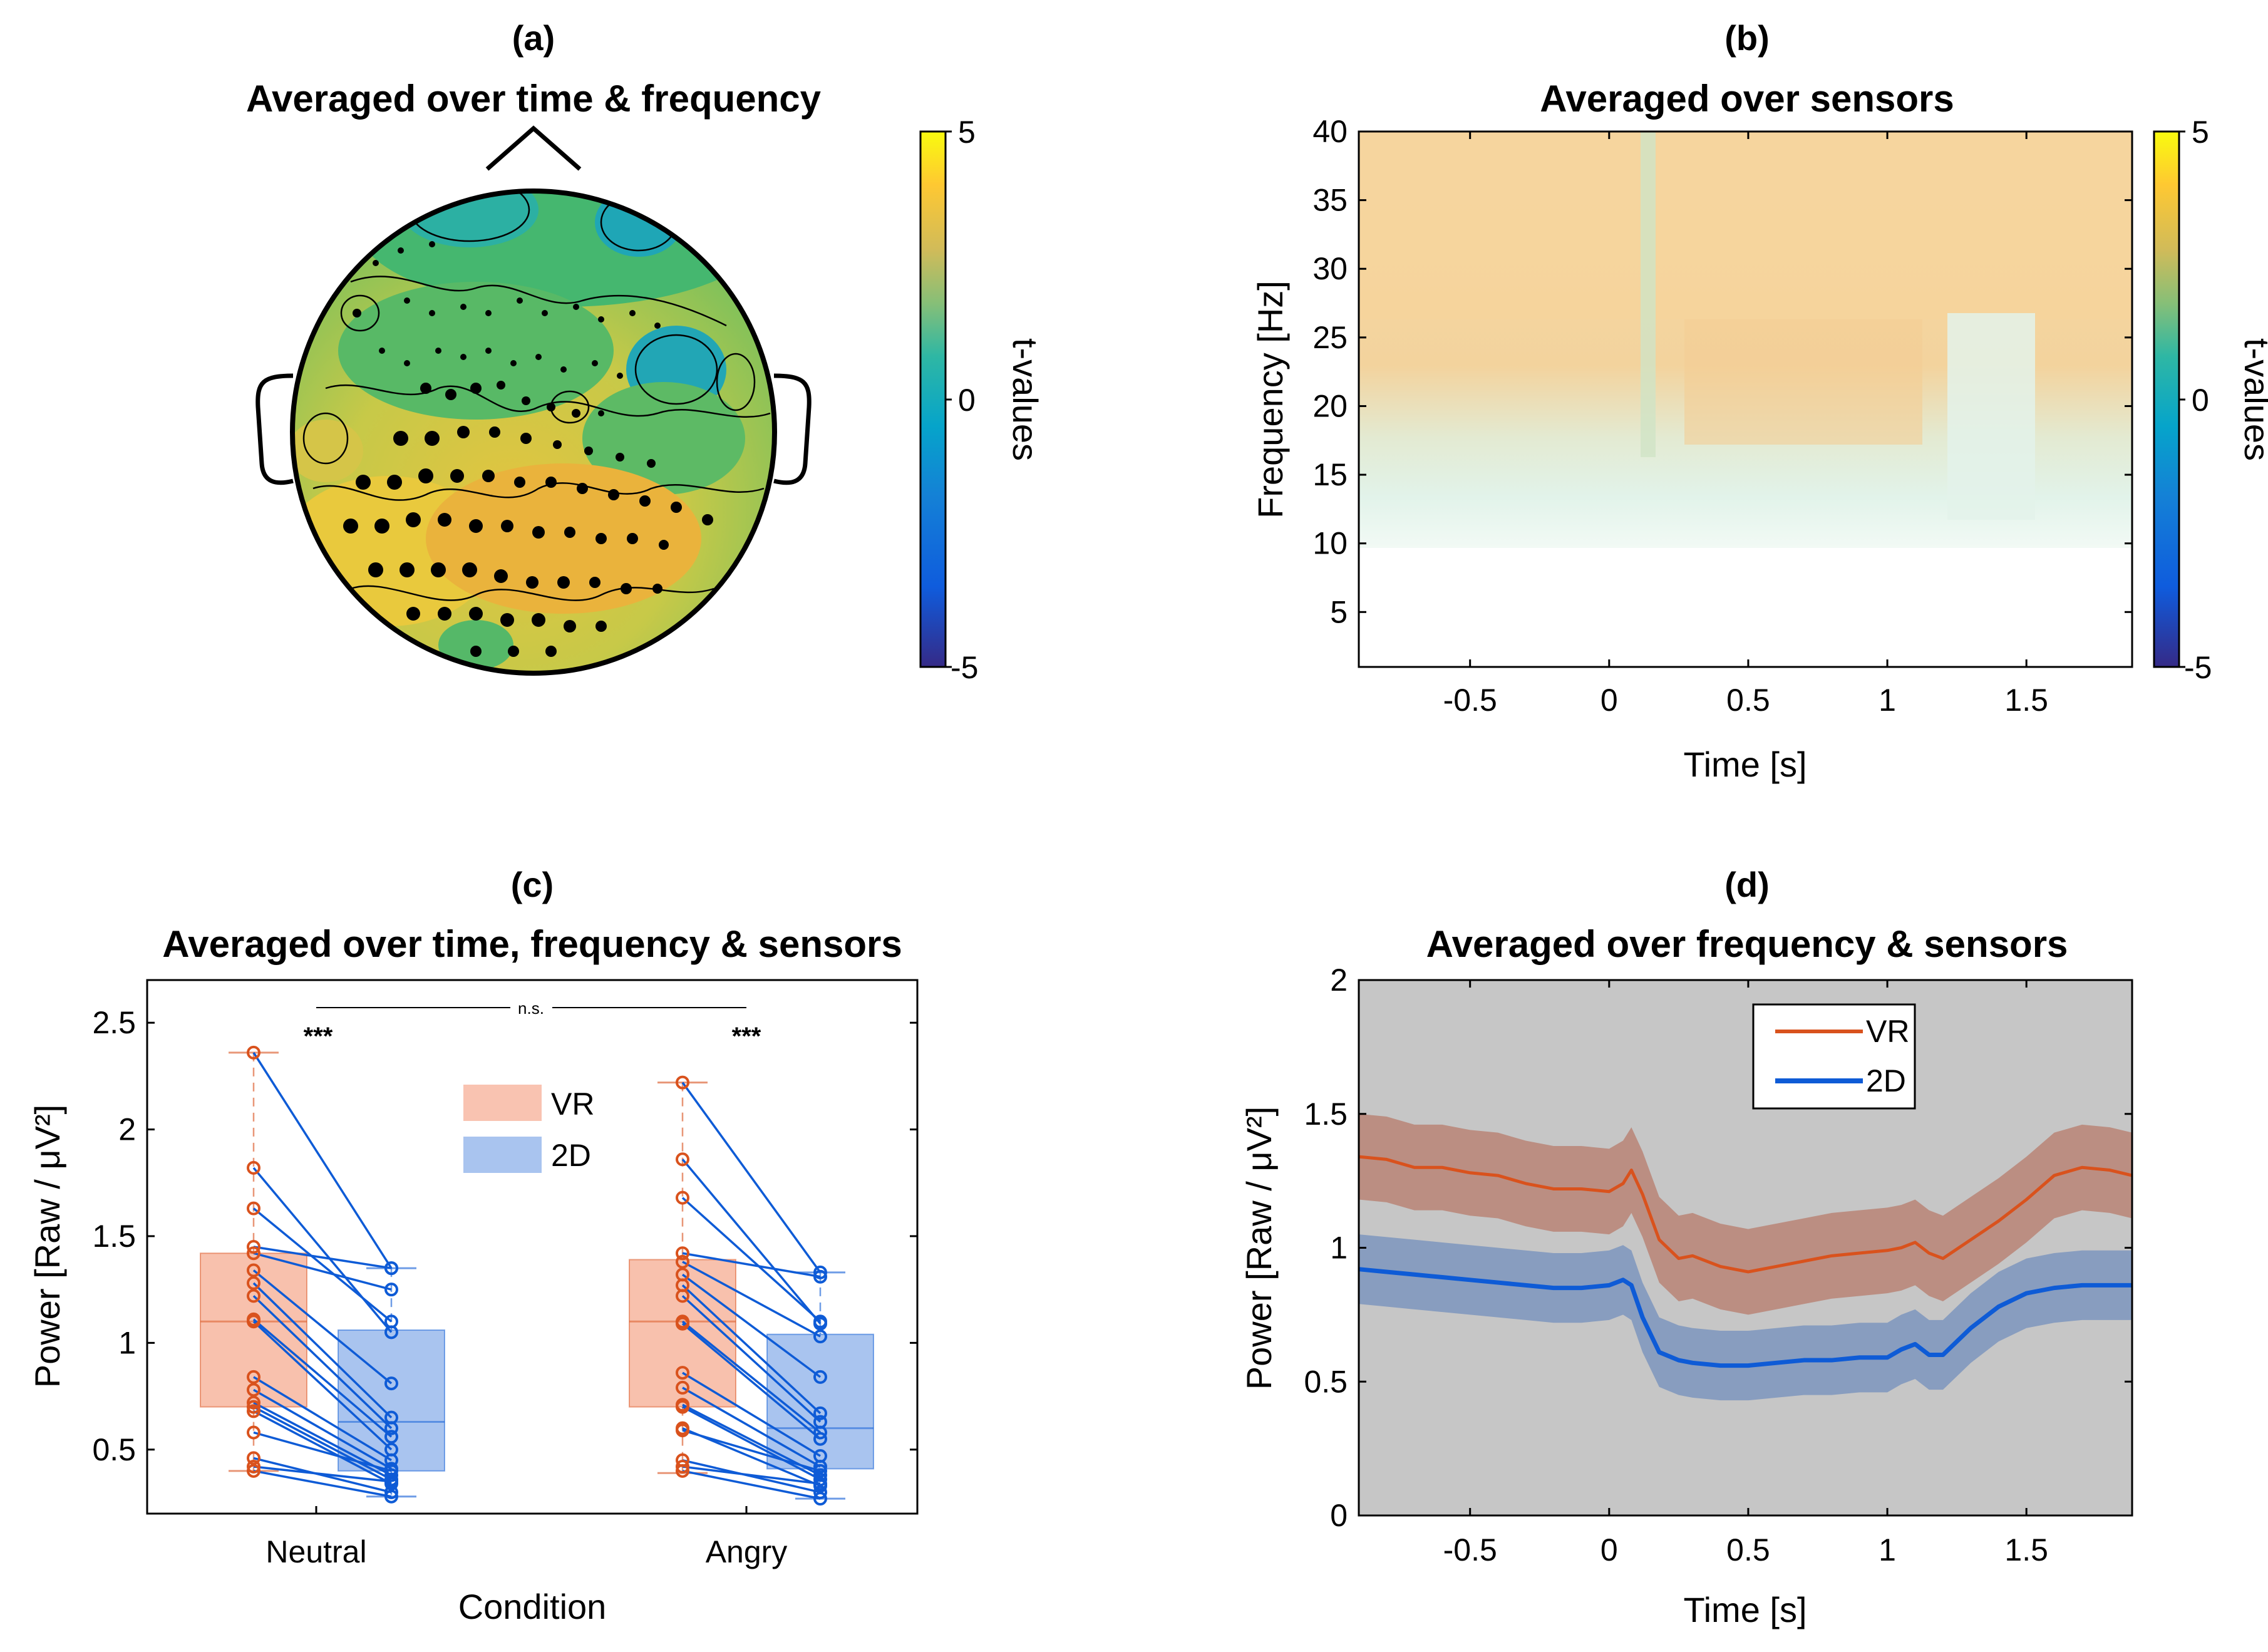 This screenshot has width=2268, height=1652. What do you see at coordinates (1746, 425) in the screenshot?
I see `heatmap-x-ticks: -0.5 0 0.5 1 1.5` at bounding box center [1746, 425].